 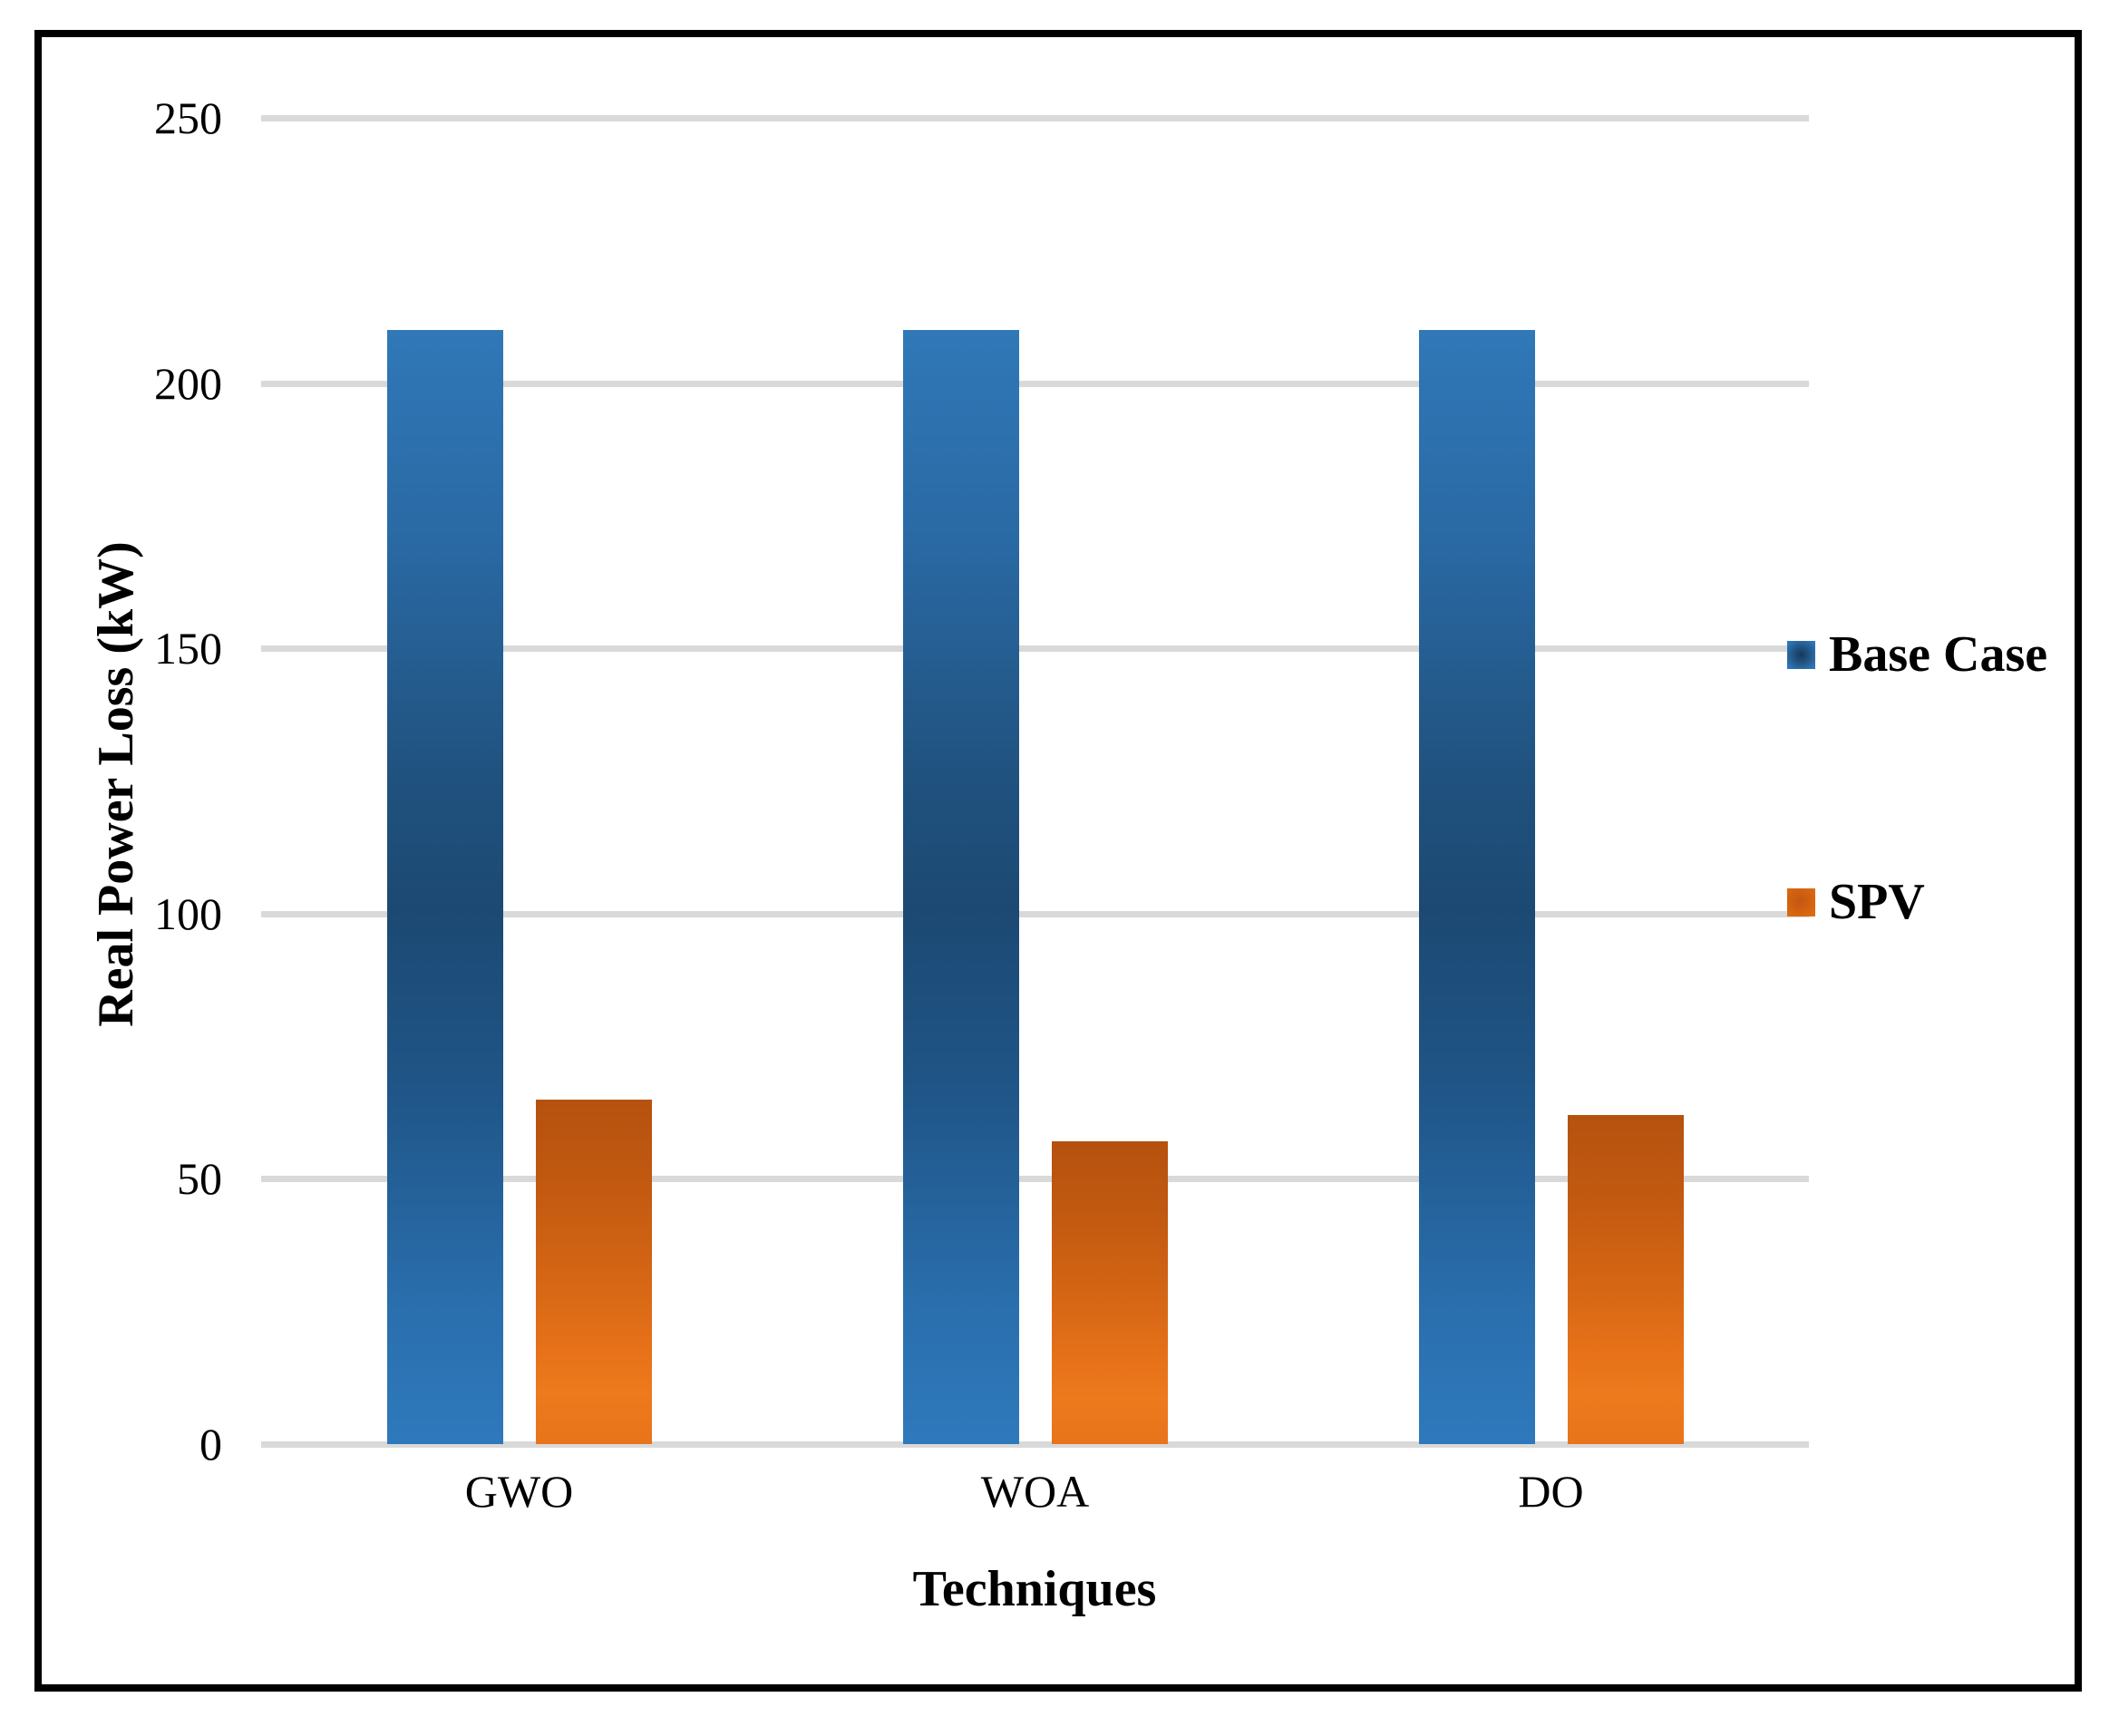 What do you see at coordinates (1551, 1491) in the screenshot?
I see `x-tick-label: DO` at bounding box center [1551, 1491].